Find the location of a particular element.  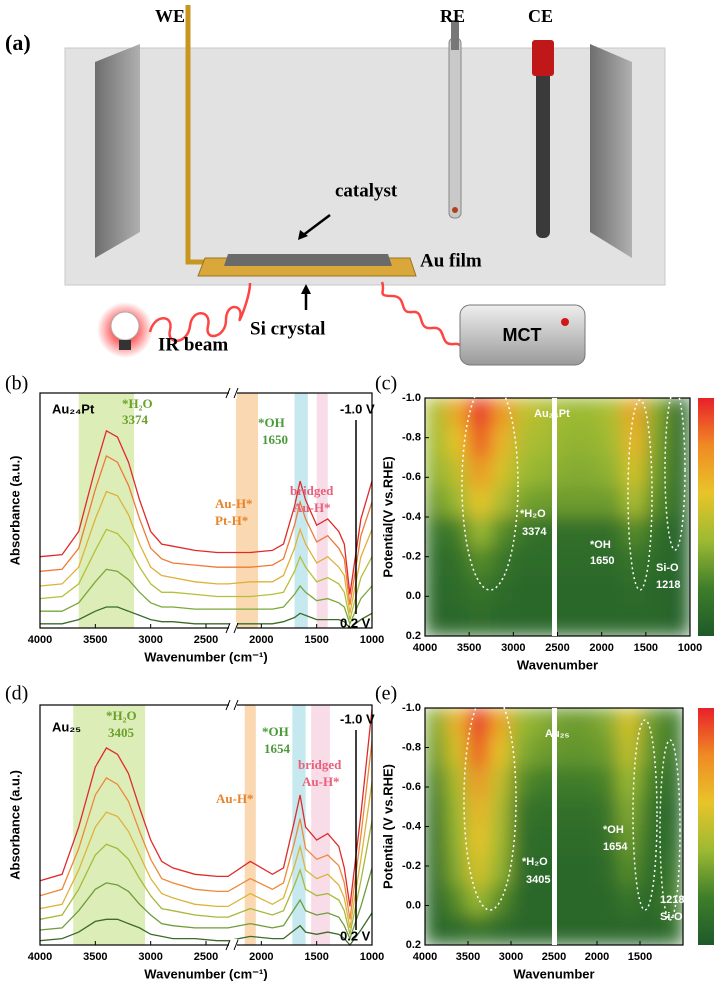

y-axis-label: Absorbance (a.u.) is located at coordinates (14, 825).